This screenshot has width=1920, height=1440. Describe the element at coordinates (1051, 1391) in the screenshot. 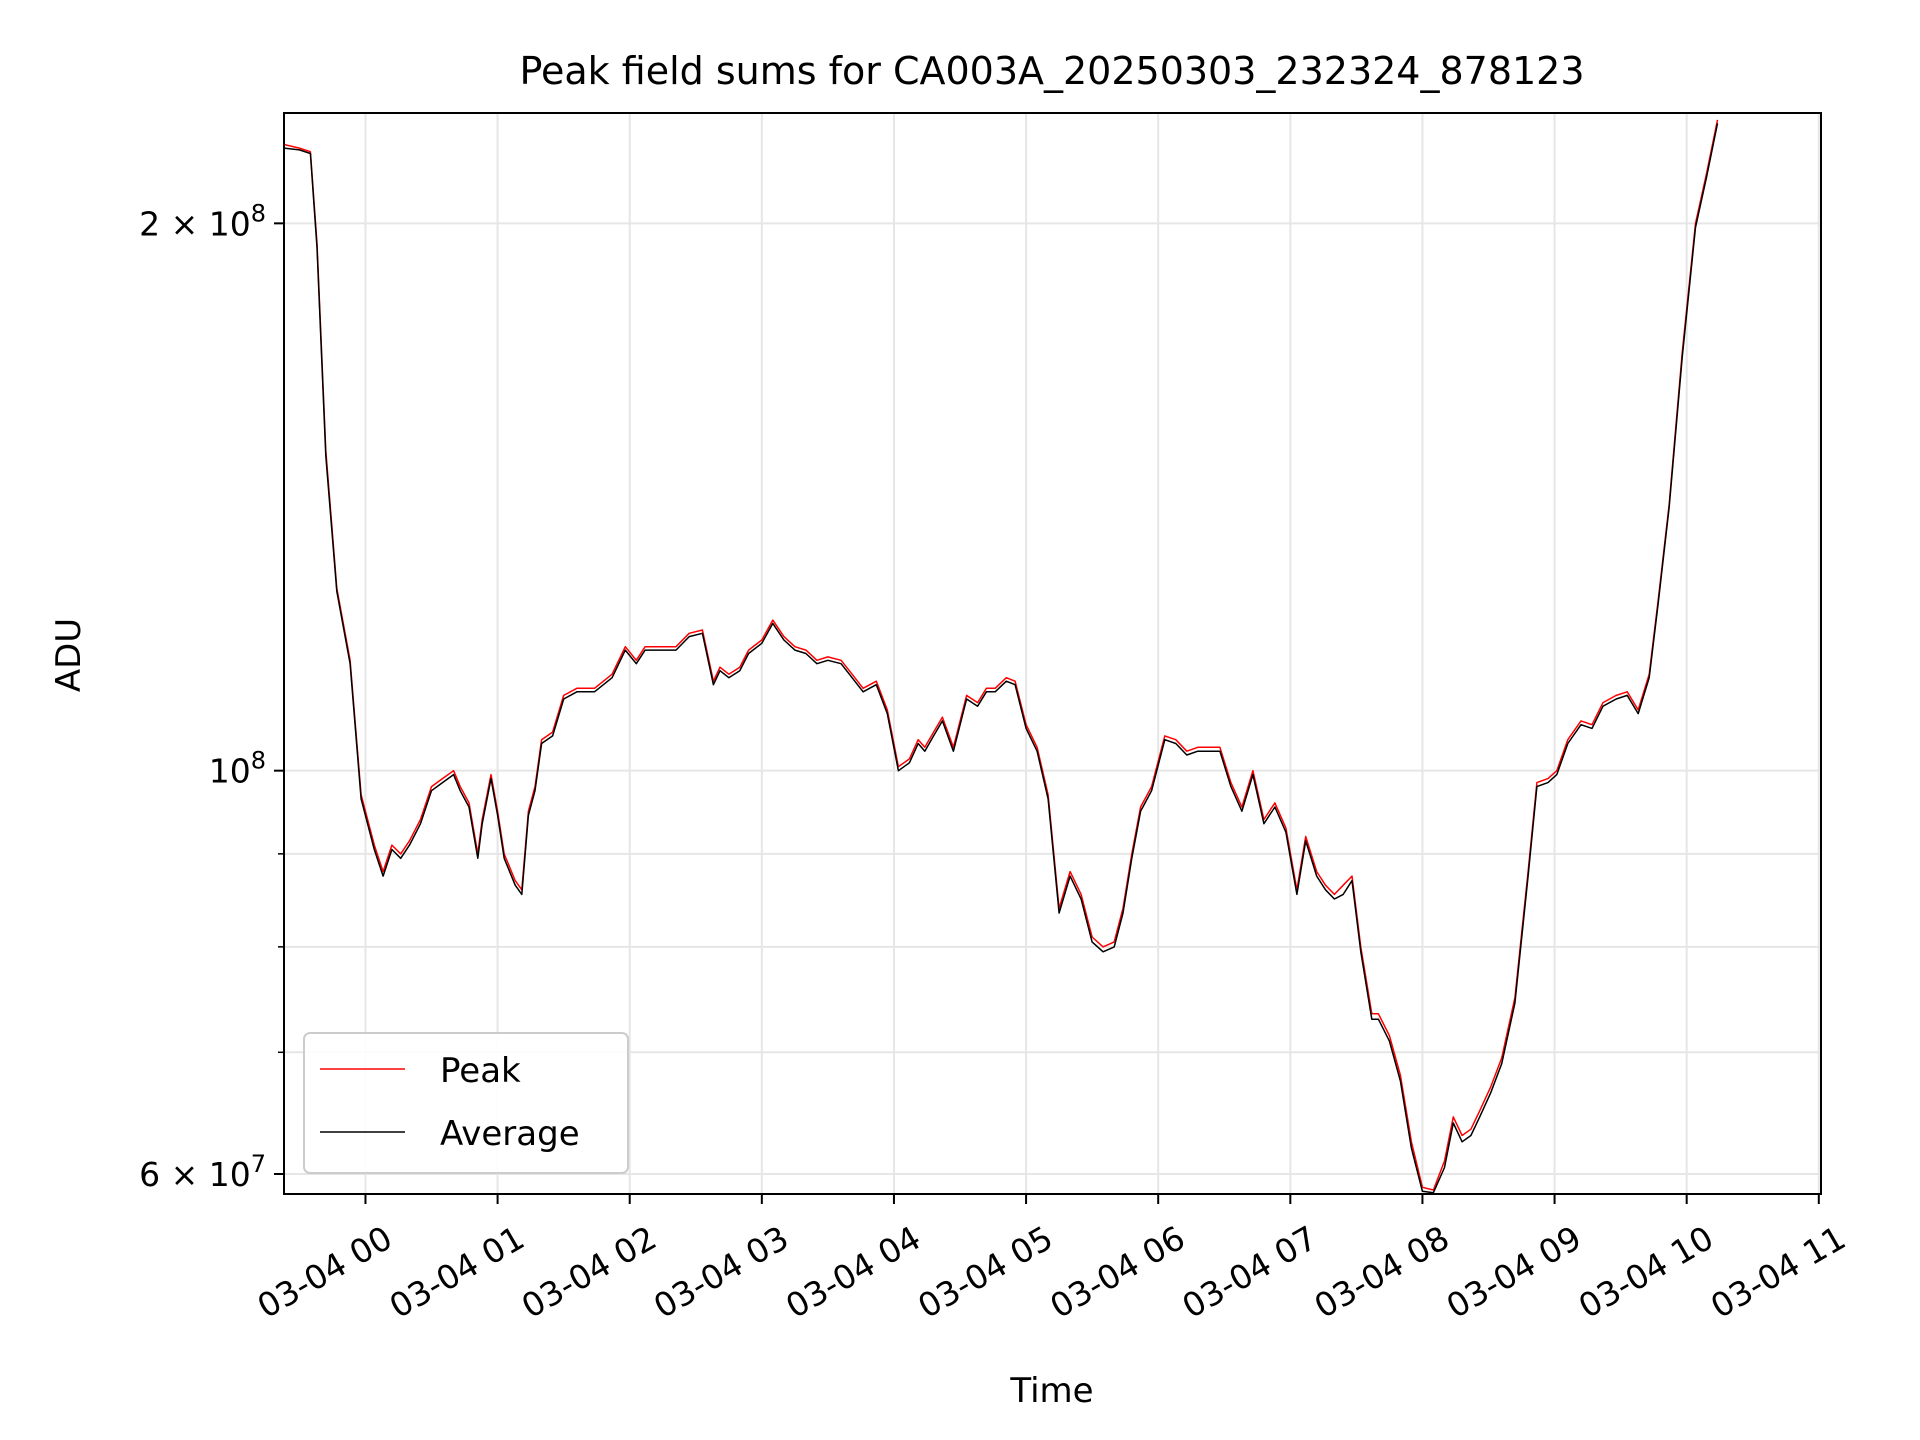

I see `x-axis-label: Time` at that location.